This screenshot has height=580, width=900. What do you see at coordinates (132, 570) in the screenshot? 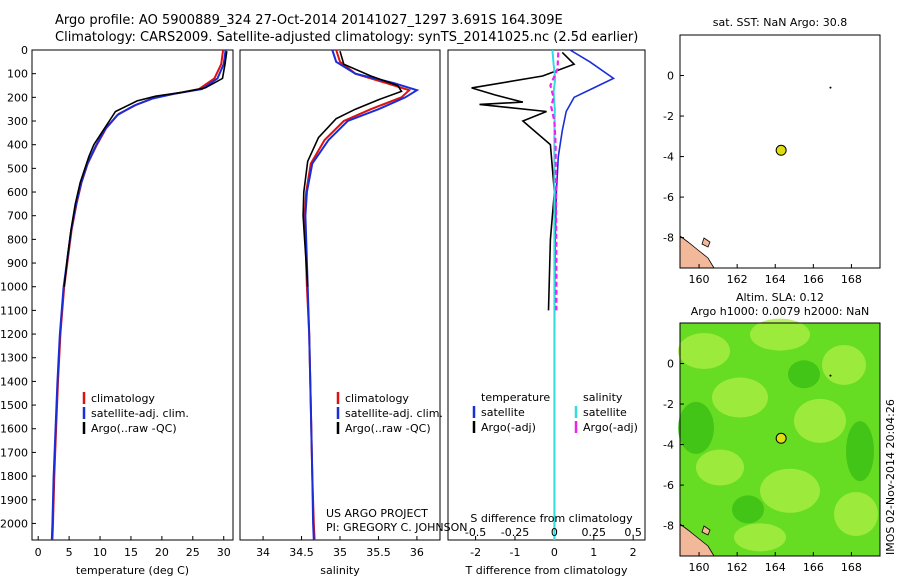
I see `x-axis-label: temperature (deg C)` at bounding box center [132, 570].